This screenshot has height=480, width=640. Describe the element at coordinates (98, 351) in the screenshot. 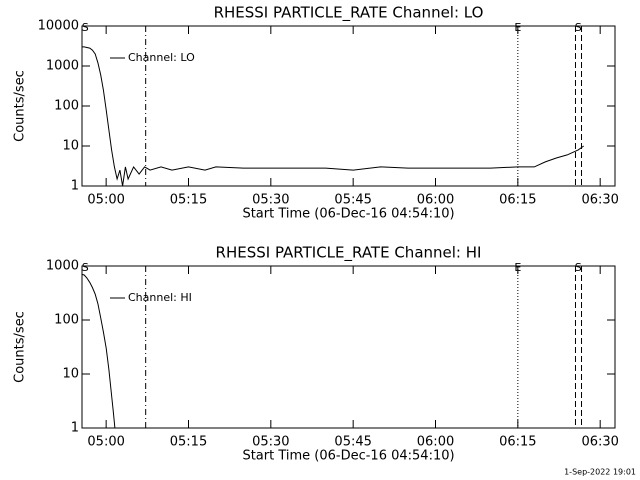

I see `data-line` at that location.